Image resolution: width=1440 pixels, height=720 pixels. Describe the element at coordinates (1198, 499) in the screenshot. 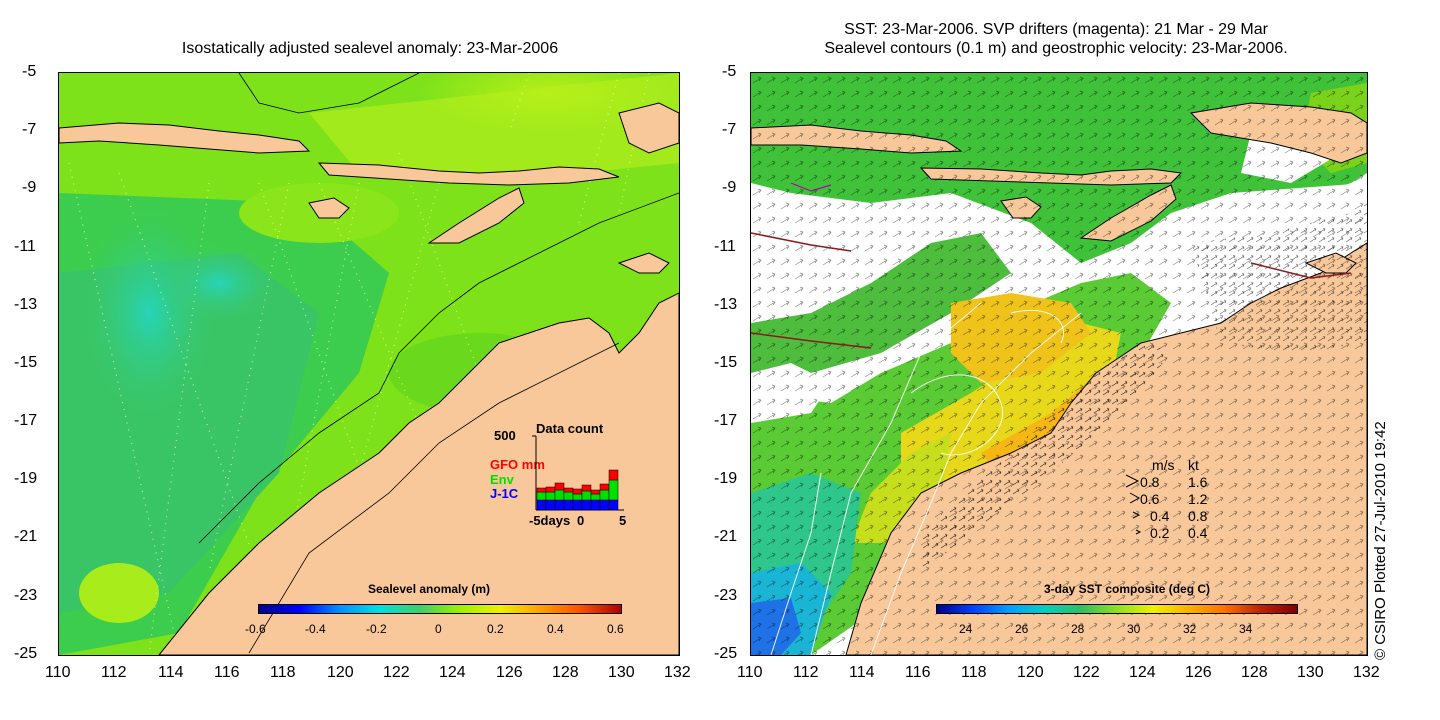

I see `velocity-kt-value: 1.2` at that location.